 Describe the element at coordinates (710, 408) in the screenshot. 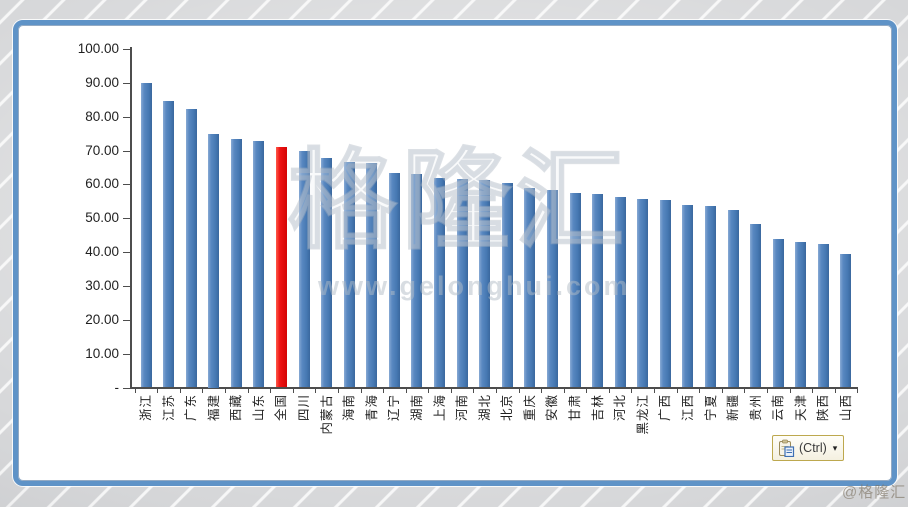

I see `x-axis-label-宁夏: 宁夏` at that location.